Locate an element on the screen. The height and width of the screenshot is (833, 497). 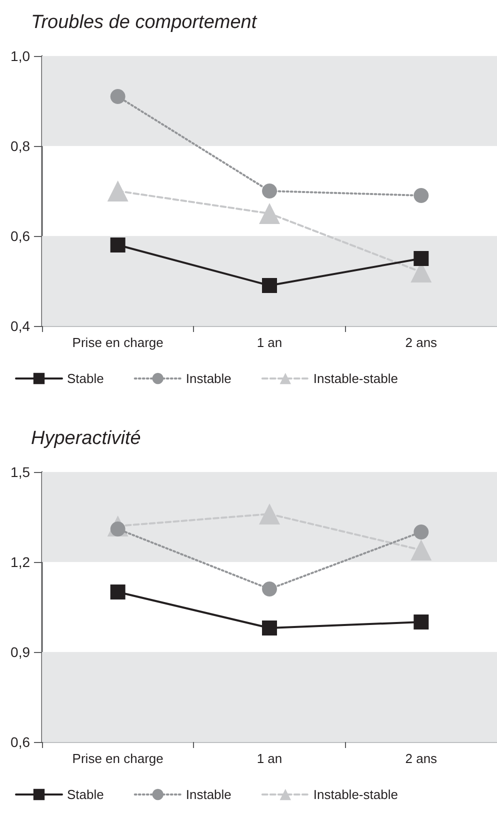
y-tick-label: 0,4 is located at coordinates (20, 326).